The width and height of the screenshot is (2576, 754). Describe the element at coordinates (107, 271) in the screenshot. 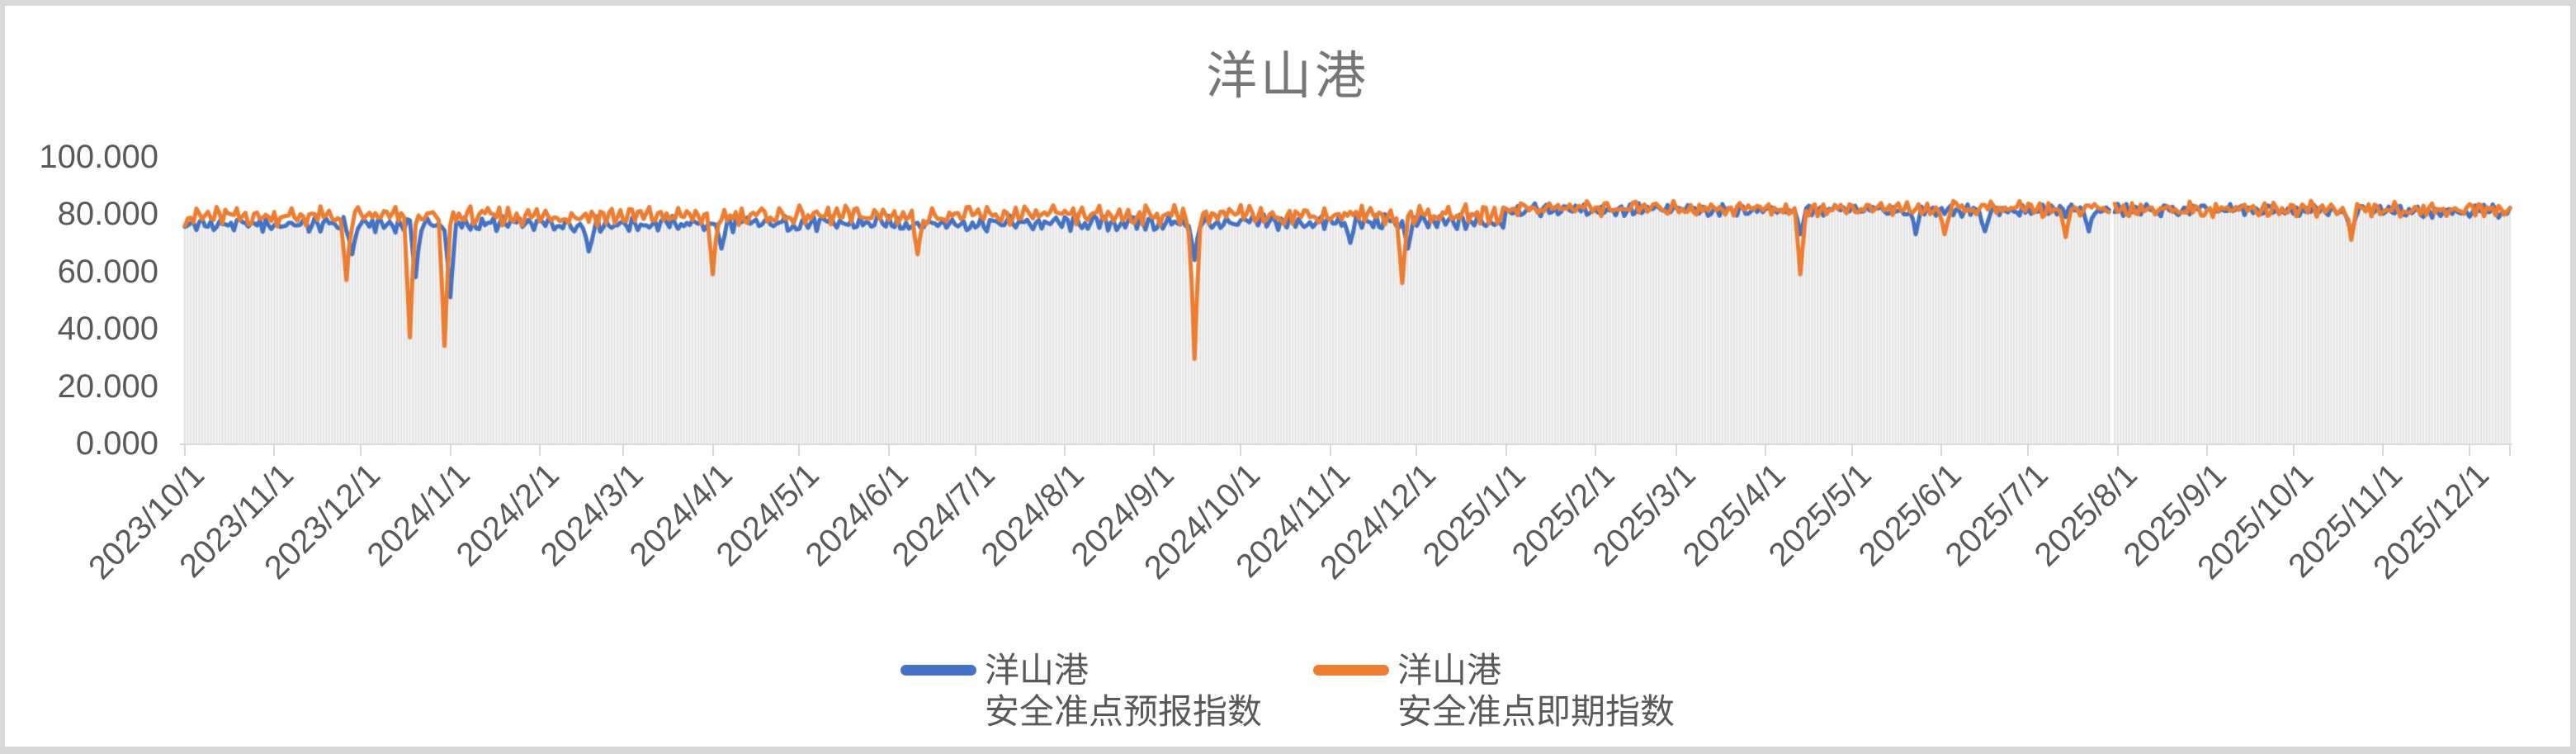

I see `y-axis-label: 60.000` at that location.